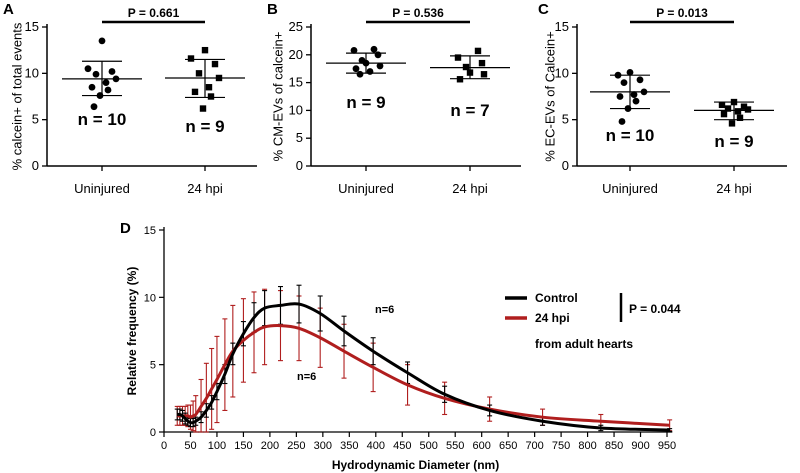  What do you see at coordinates (278, 97) in the screenshot?
I see `y-axis-label: % CM-EVs of calcein+` at bounding box center [278, 97].